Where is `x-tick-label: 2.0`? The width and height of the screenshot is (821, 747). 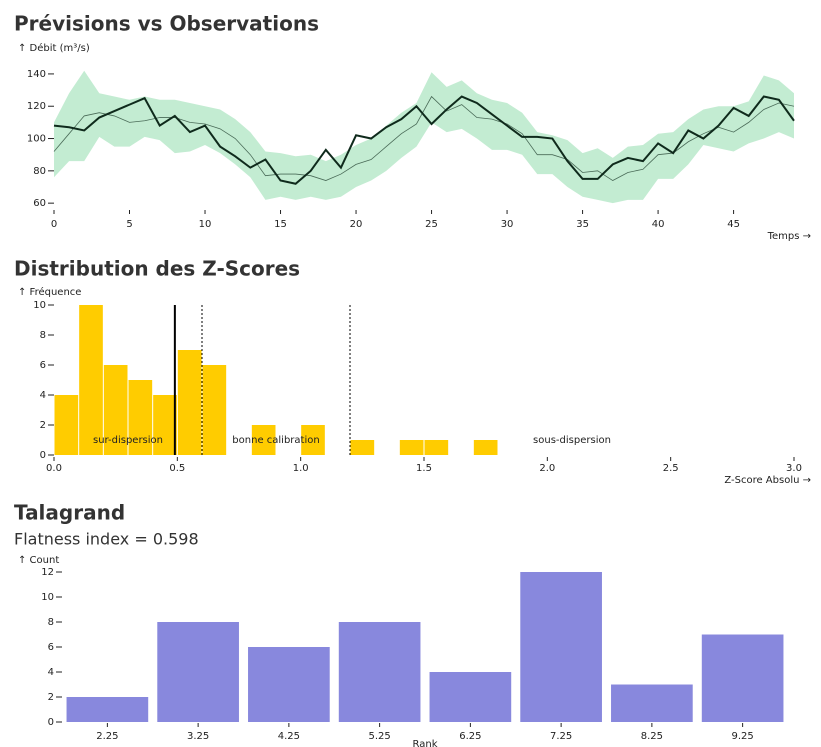
x-tick-label: 2.0 is located at coordinates (547, 468).